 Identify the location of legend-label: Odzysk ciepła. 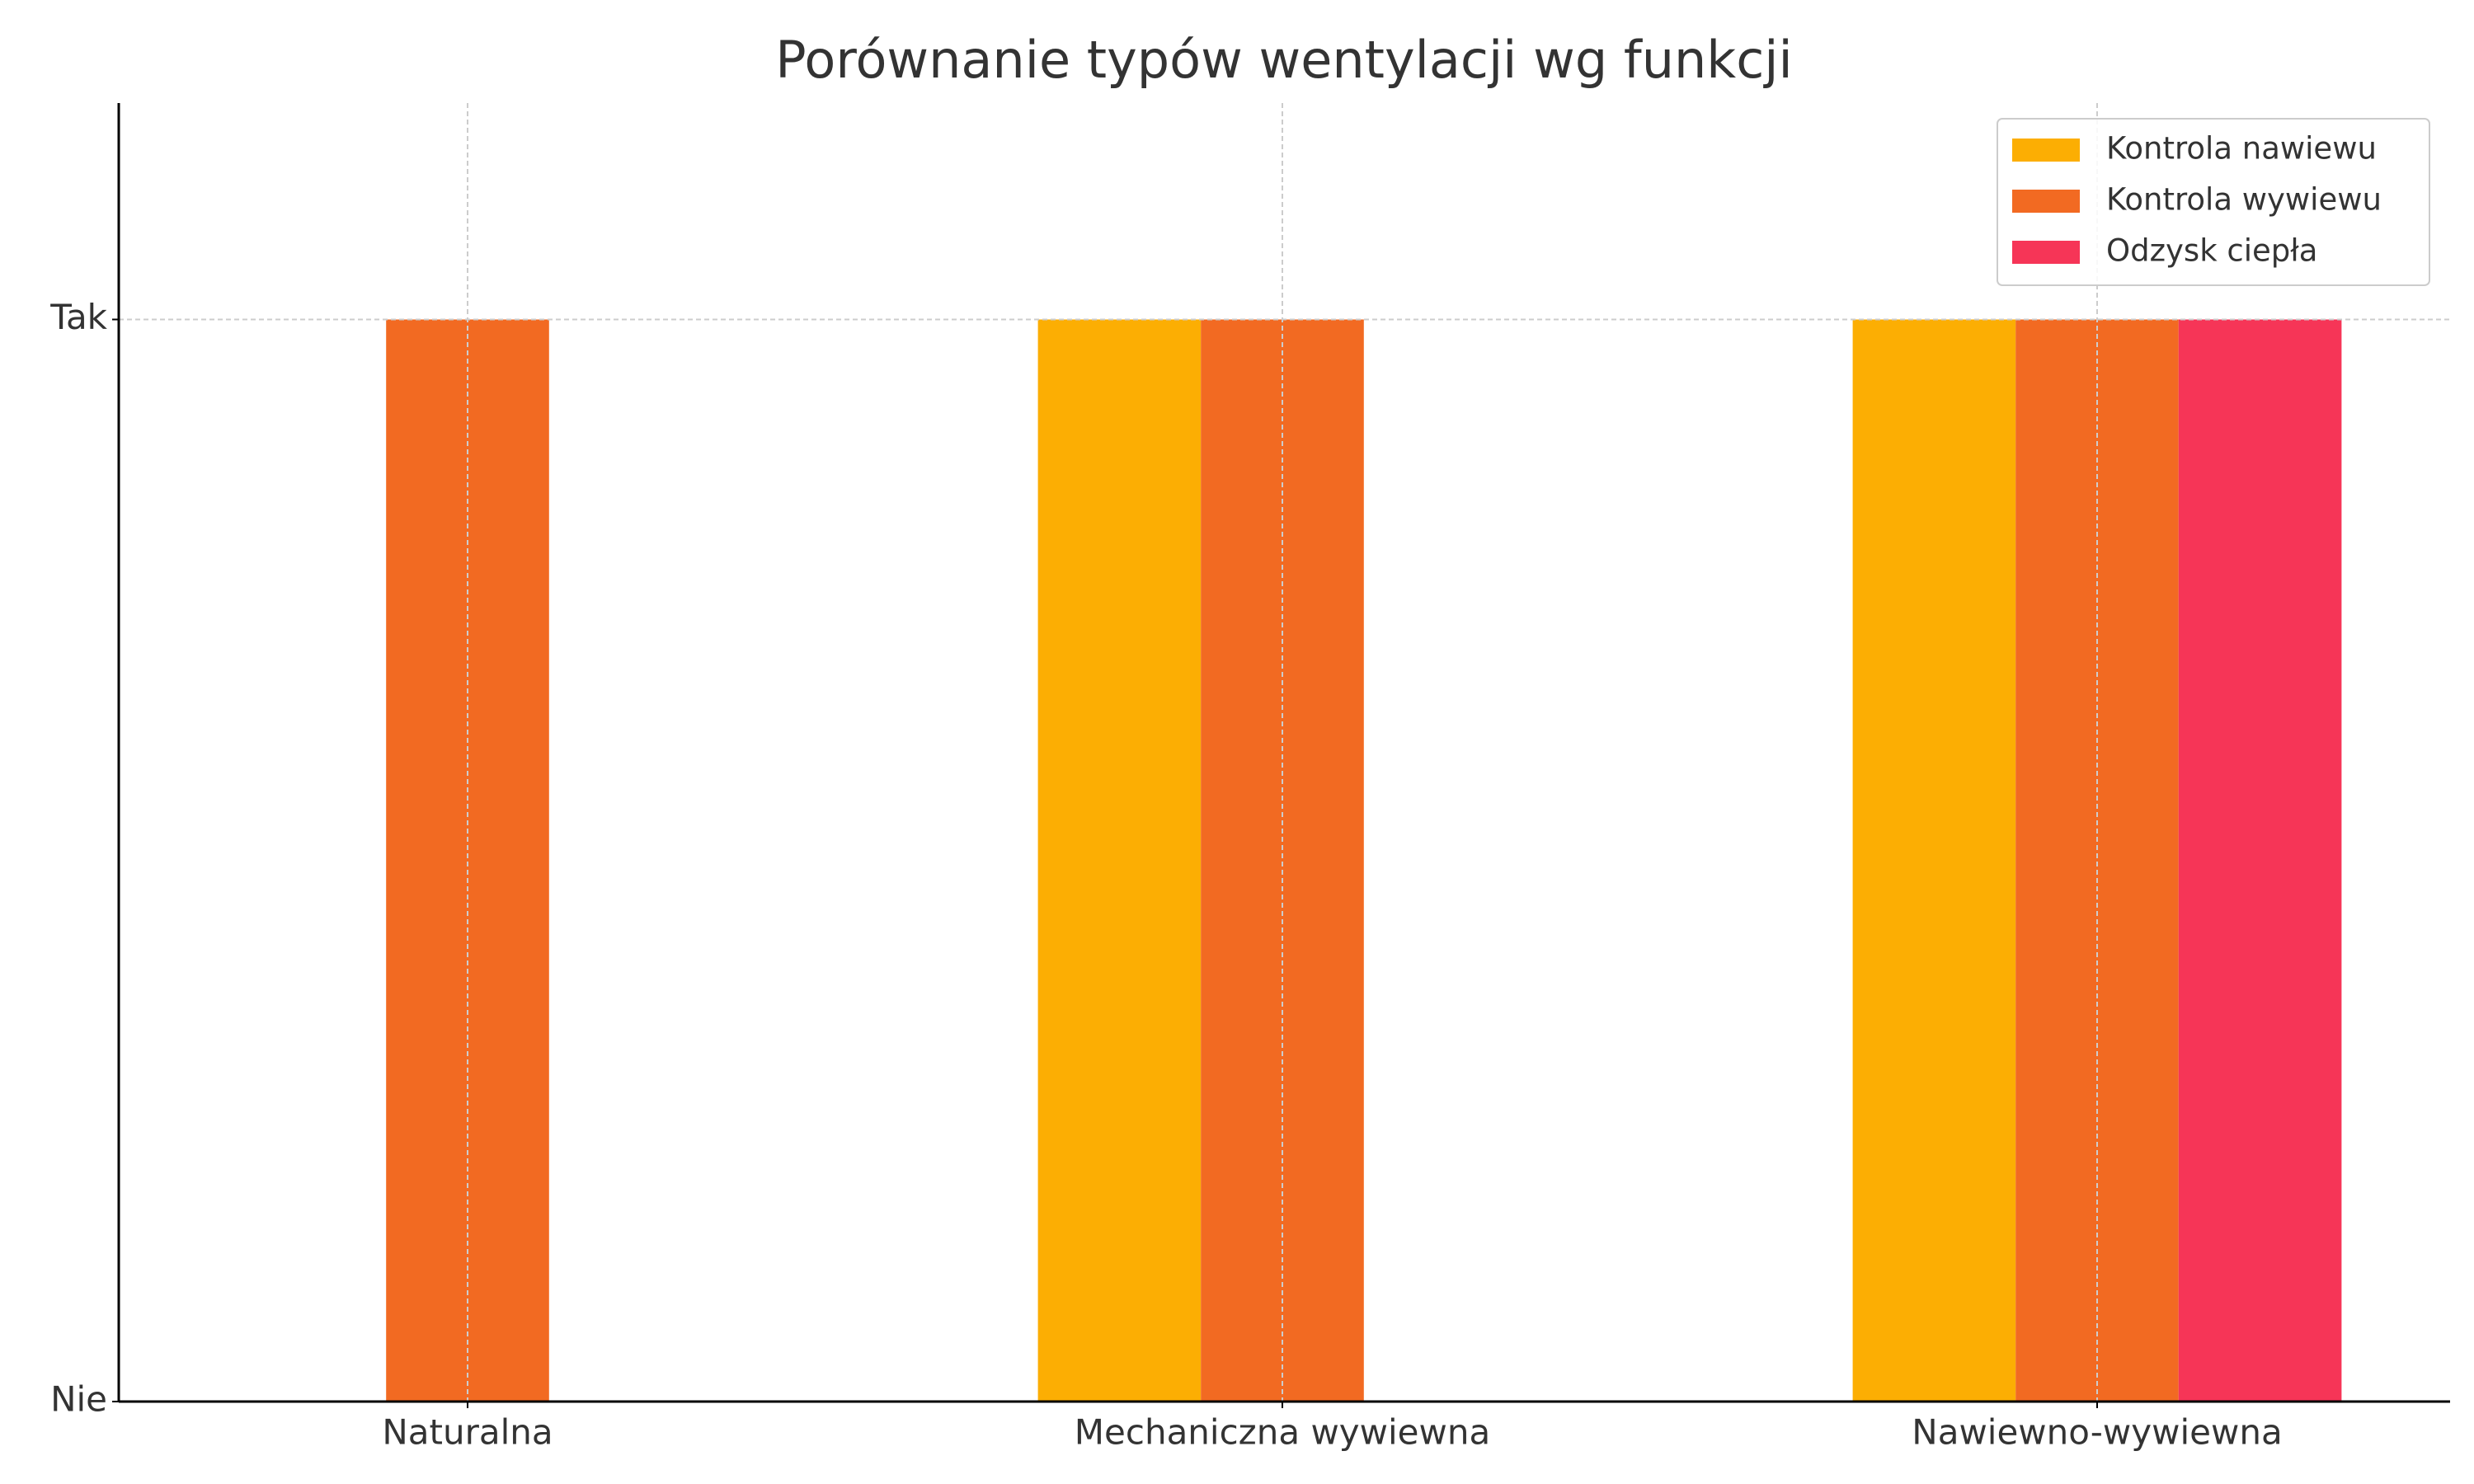
(2211, 251).